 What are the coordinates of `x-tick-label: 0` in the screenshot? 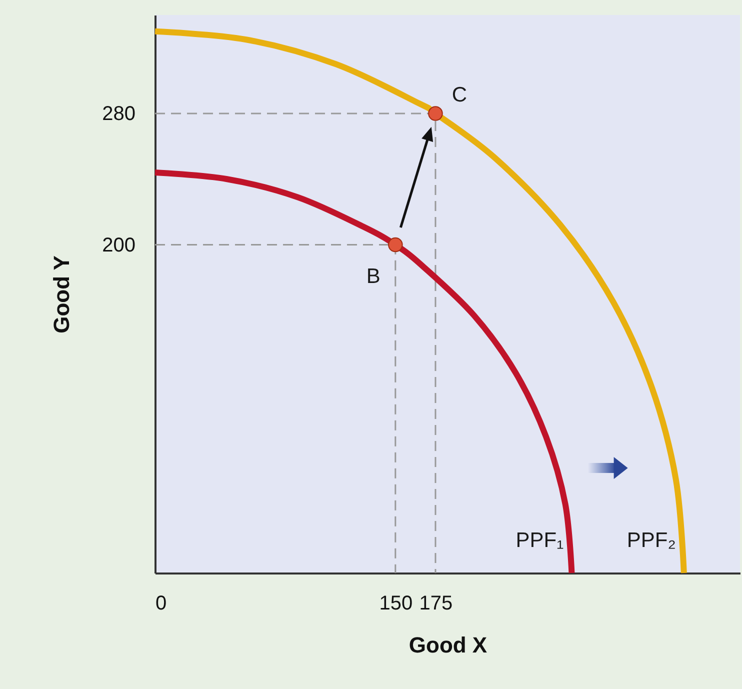 It's located at (161, 603).